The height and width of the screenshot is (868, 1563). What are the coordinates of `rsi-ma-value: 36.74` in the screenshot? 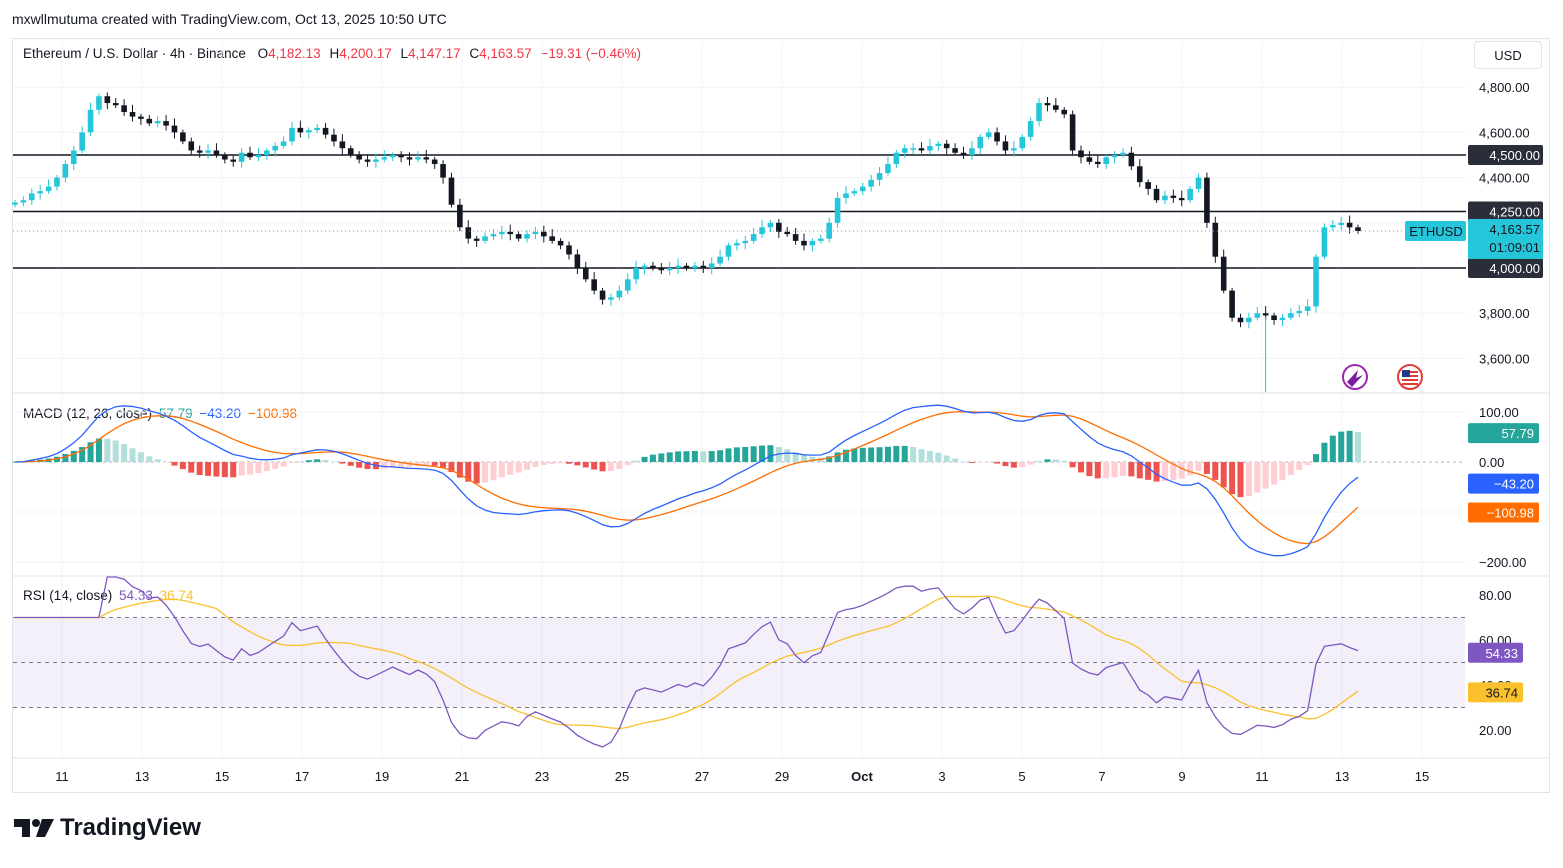 It's located at (176, 595).